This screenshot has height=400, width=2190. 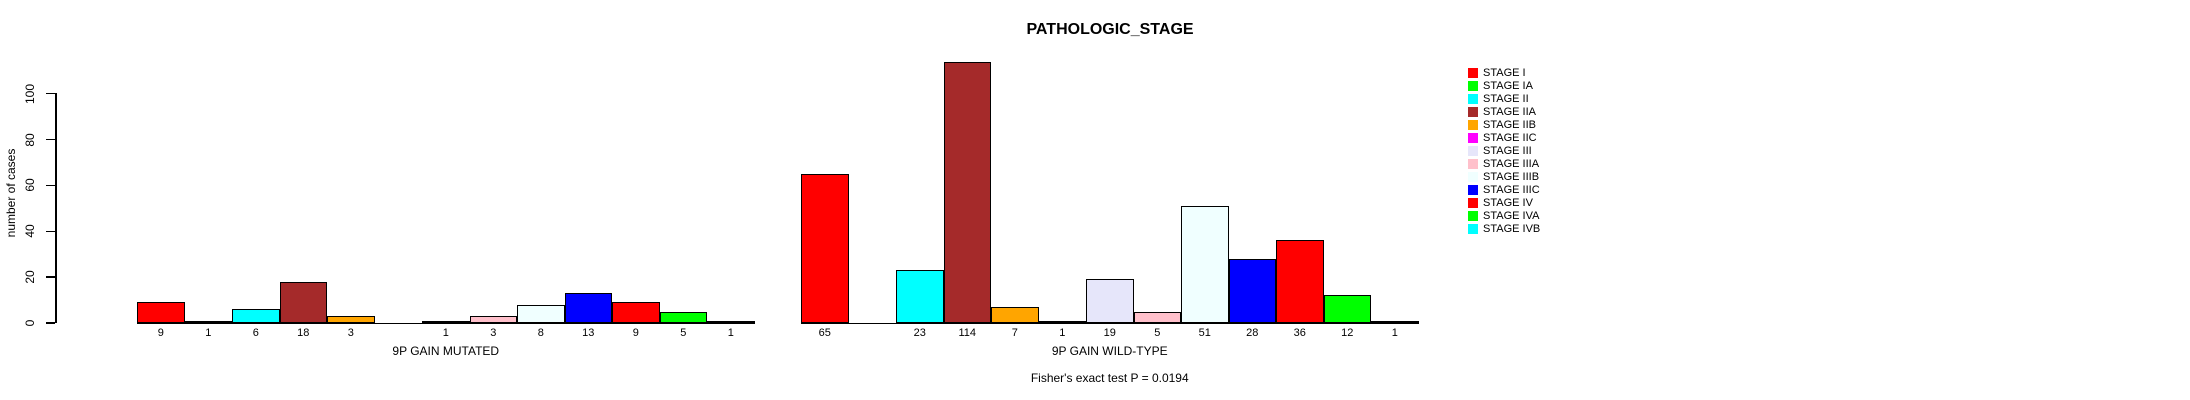 What do you see at coordinates (1062, 322) in the screenshot?
I see `bar-stage-iic` at bounding box center [1062, 322].